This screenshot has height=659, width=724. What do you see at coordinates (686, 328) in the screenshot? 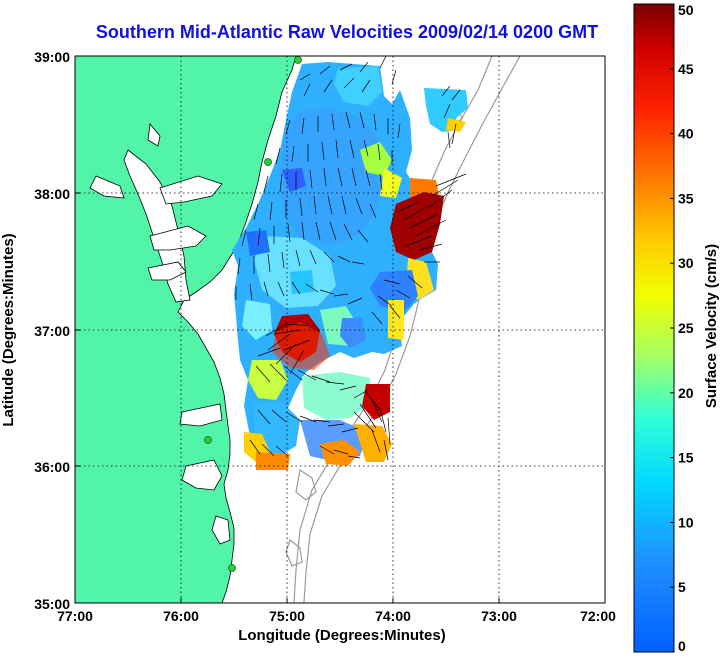
I see `colorbar-tick-label: 25` at bounding box center [686, 328].